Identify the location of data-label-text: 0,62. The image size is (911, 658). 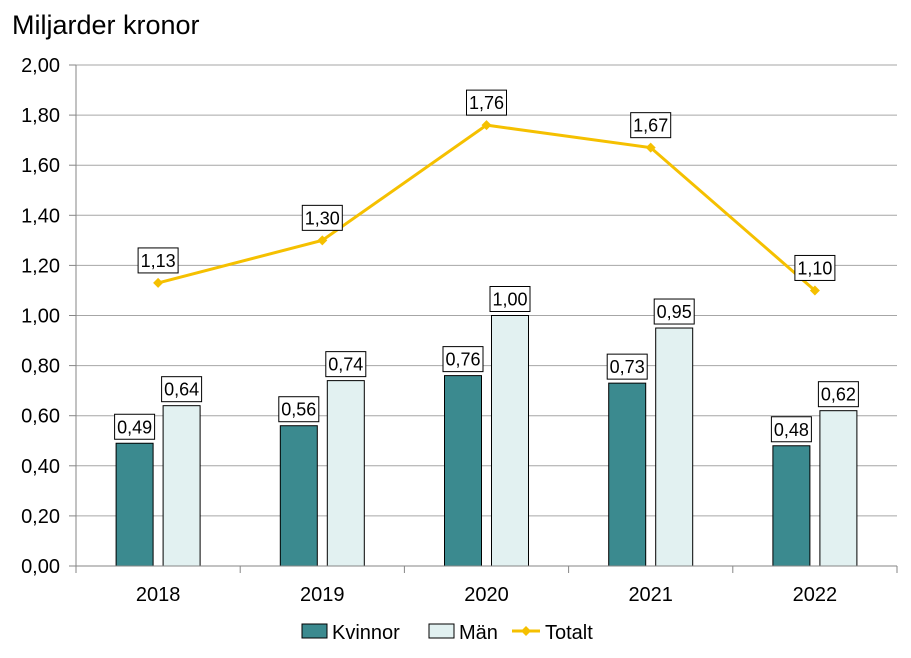
(838, 395).